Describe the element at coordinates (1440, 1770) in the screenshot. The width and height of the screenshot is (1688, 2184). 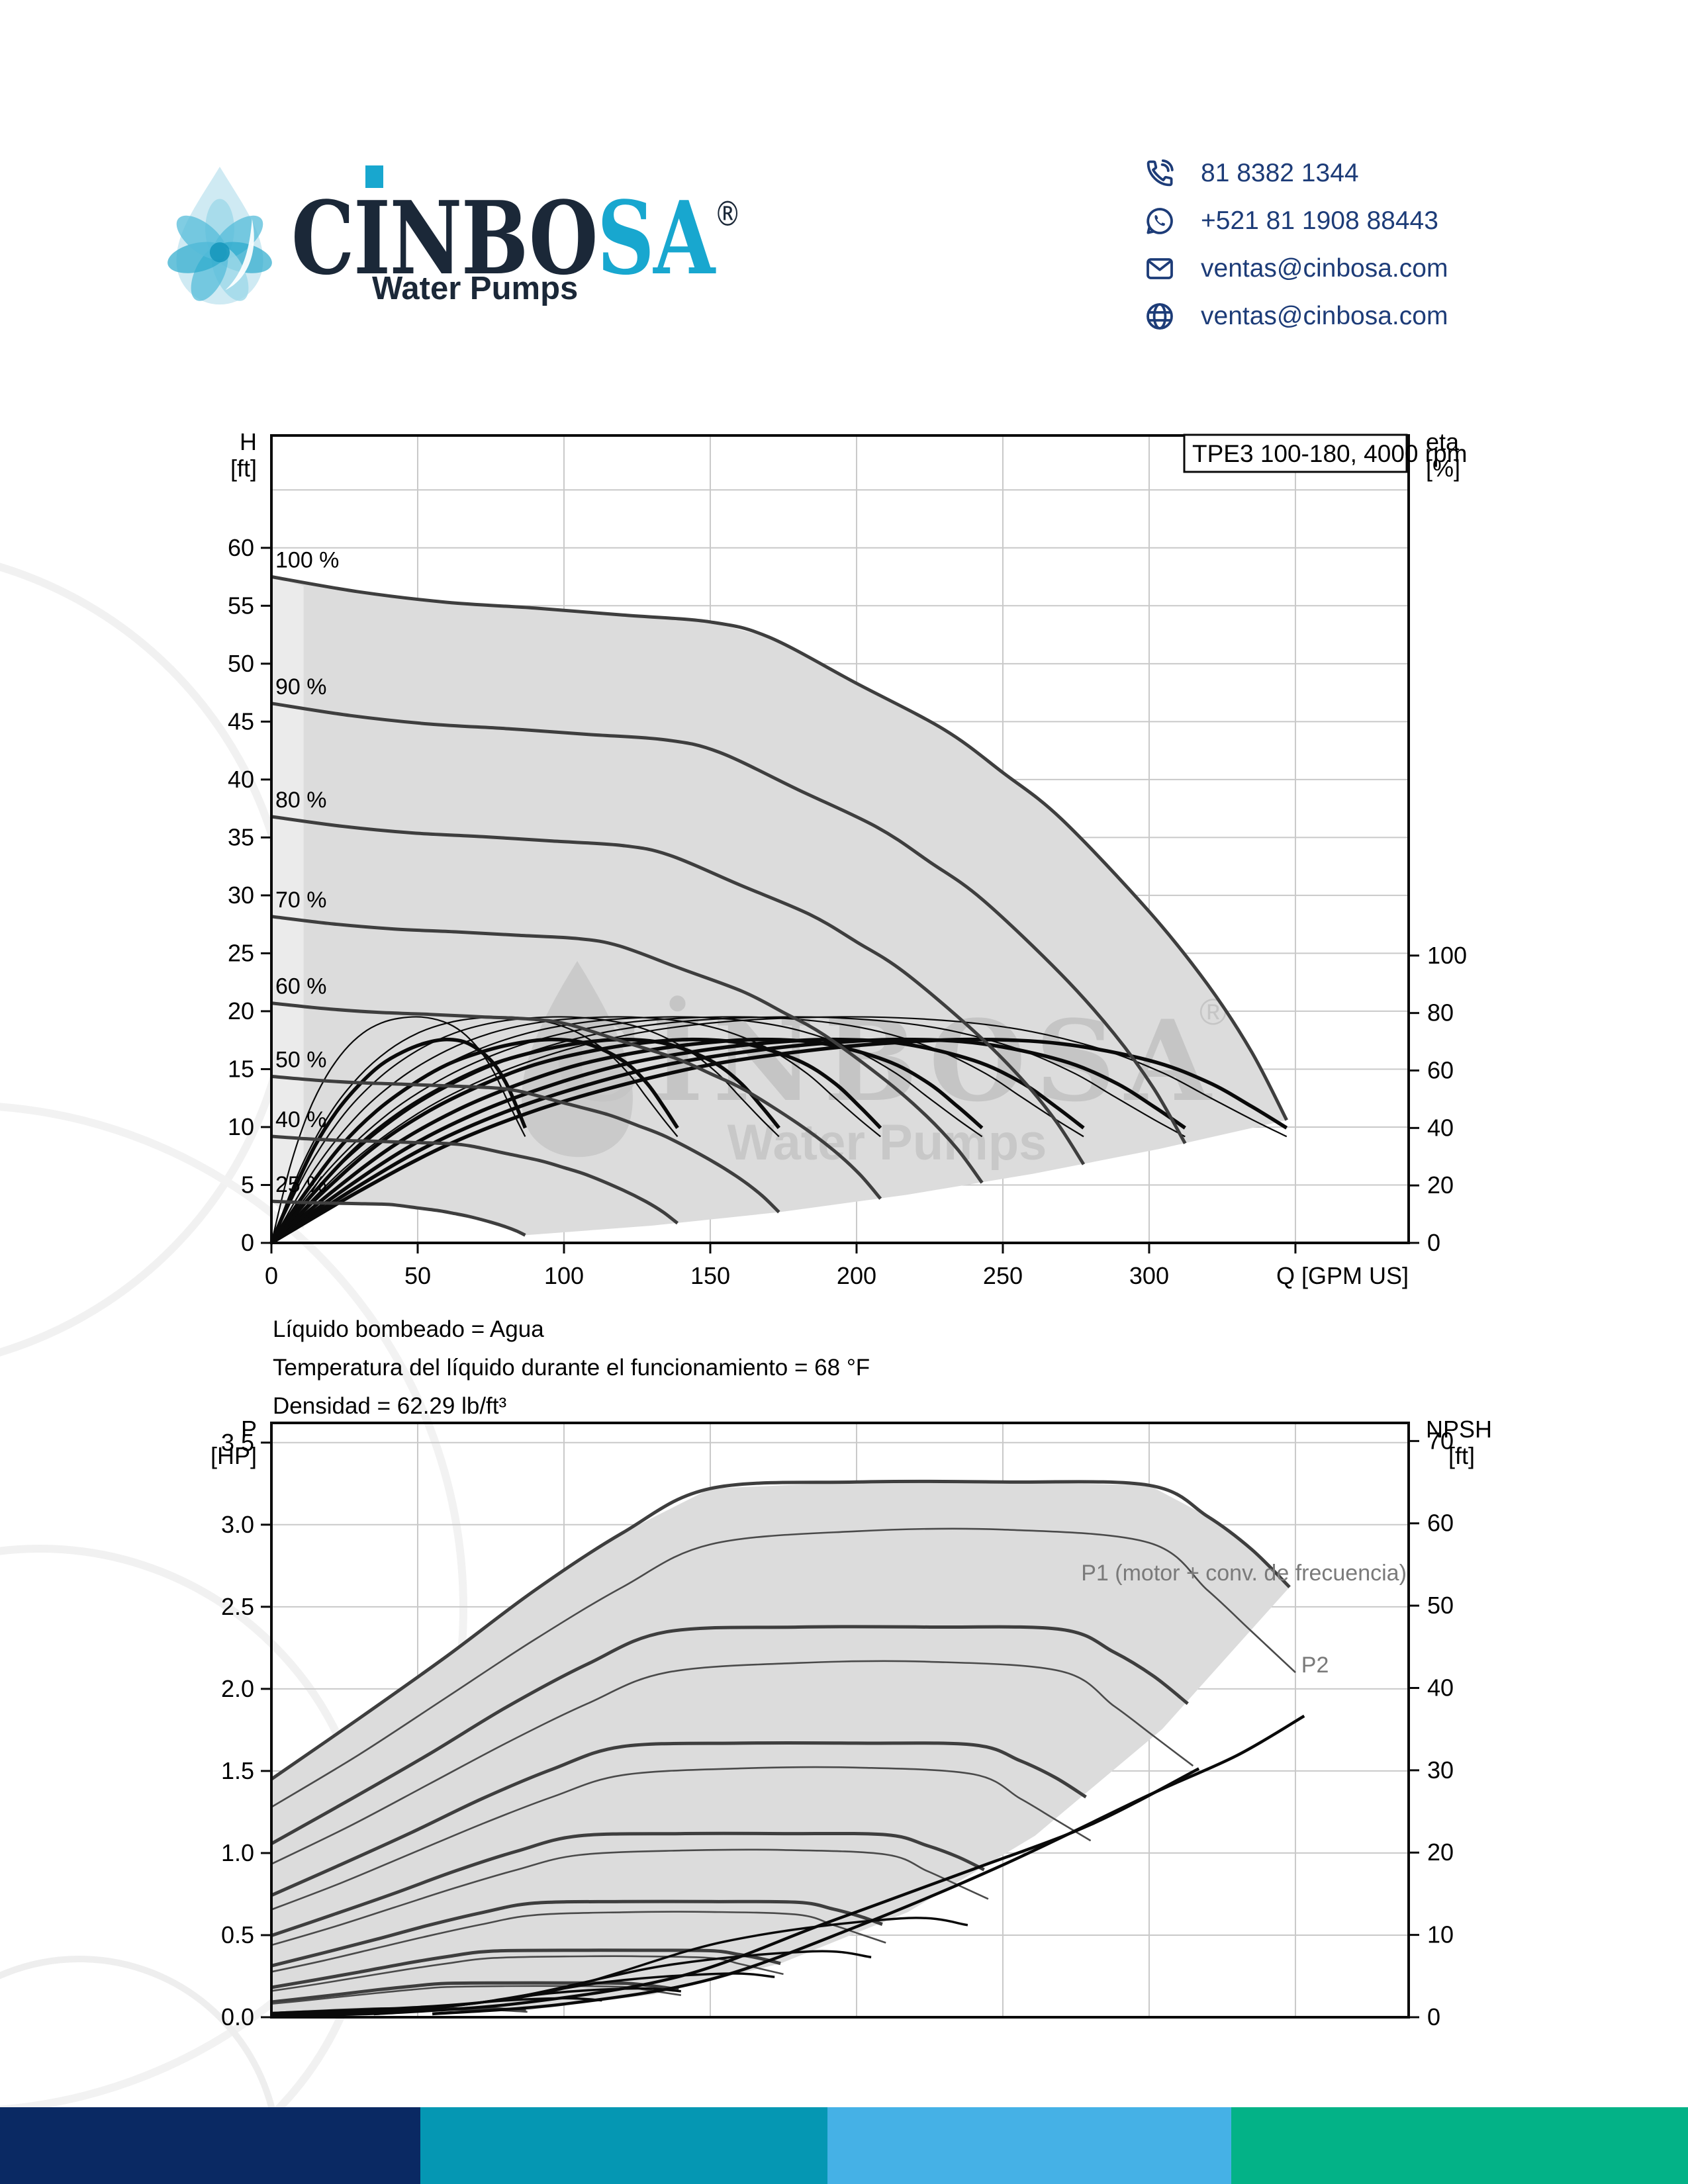
I see `npsh-tick-label: 30` at that location.